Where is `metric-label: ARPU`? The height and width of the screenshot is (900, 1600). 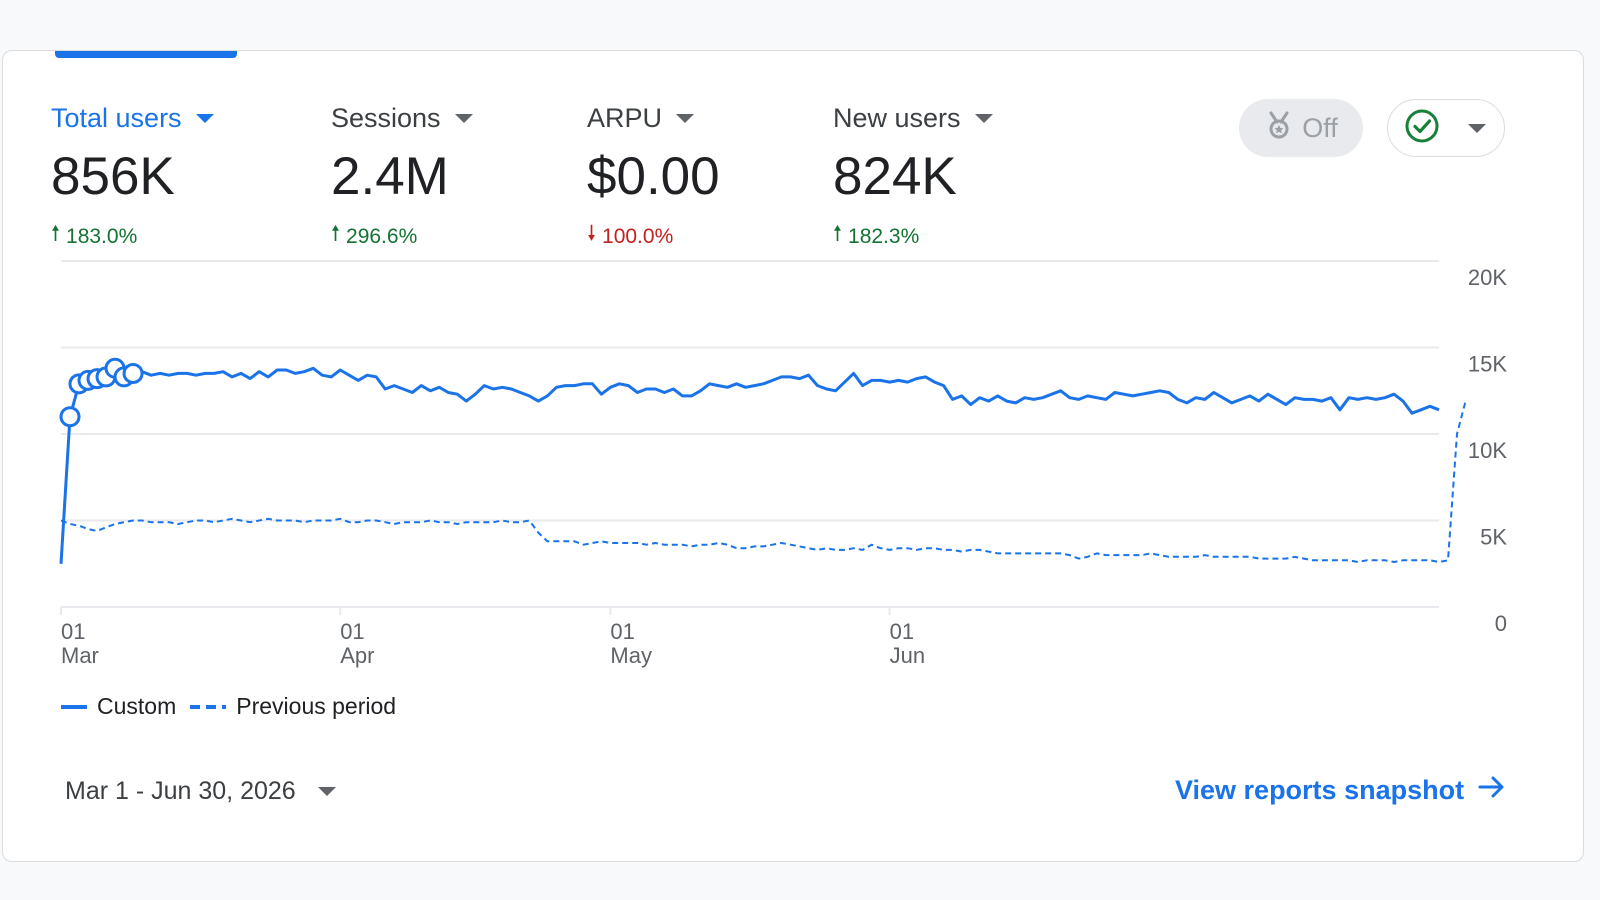 metric-label: ARPU is located at coordinates (625, 117).